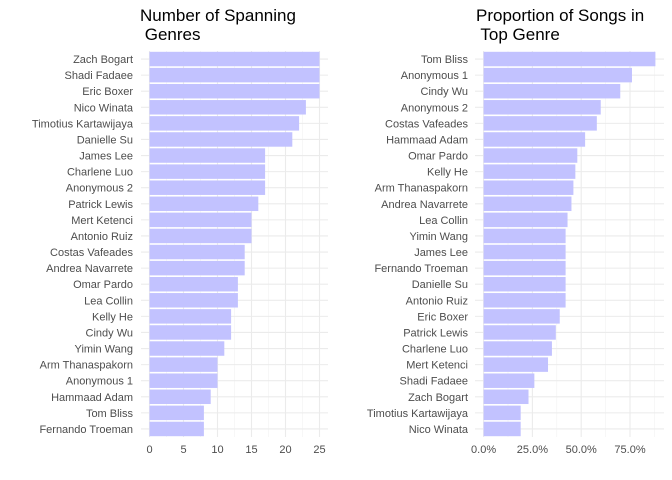 The width and height of the screenshot is (672, 480). Describe the element at coordinates (439, 237) in the screenshot. I see `y-tick-label: Yimin Wang` at that location.